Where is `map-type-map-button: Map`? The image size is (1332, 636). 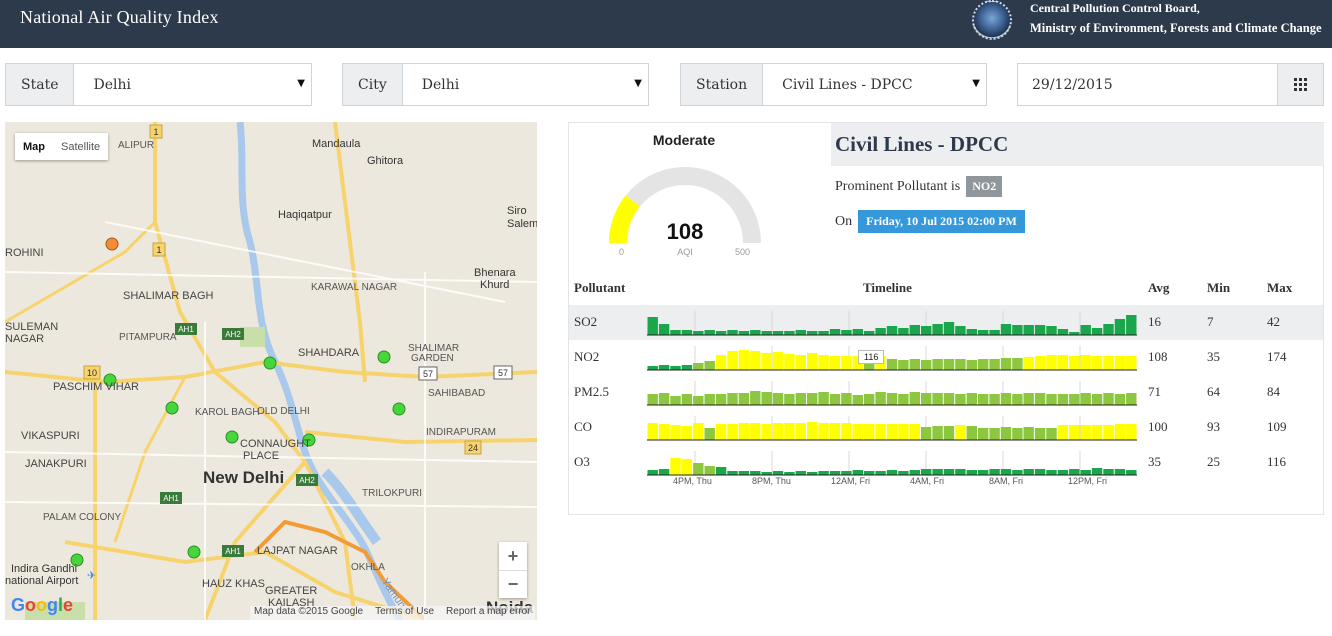
map-type-map-button: Map is located at coordinates (34, 146).